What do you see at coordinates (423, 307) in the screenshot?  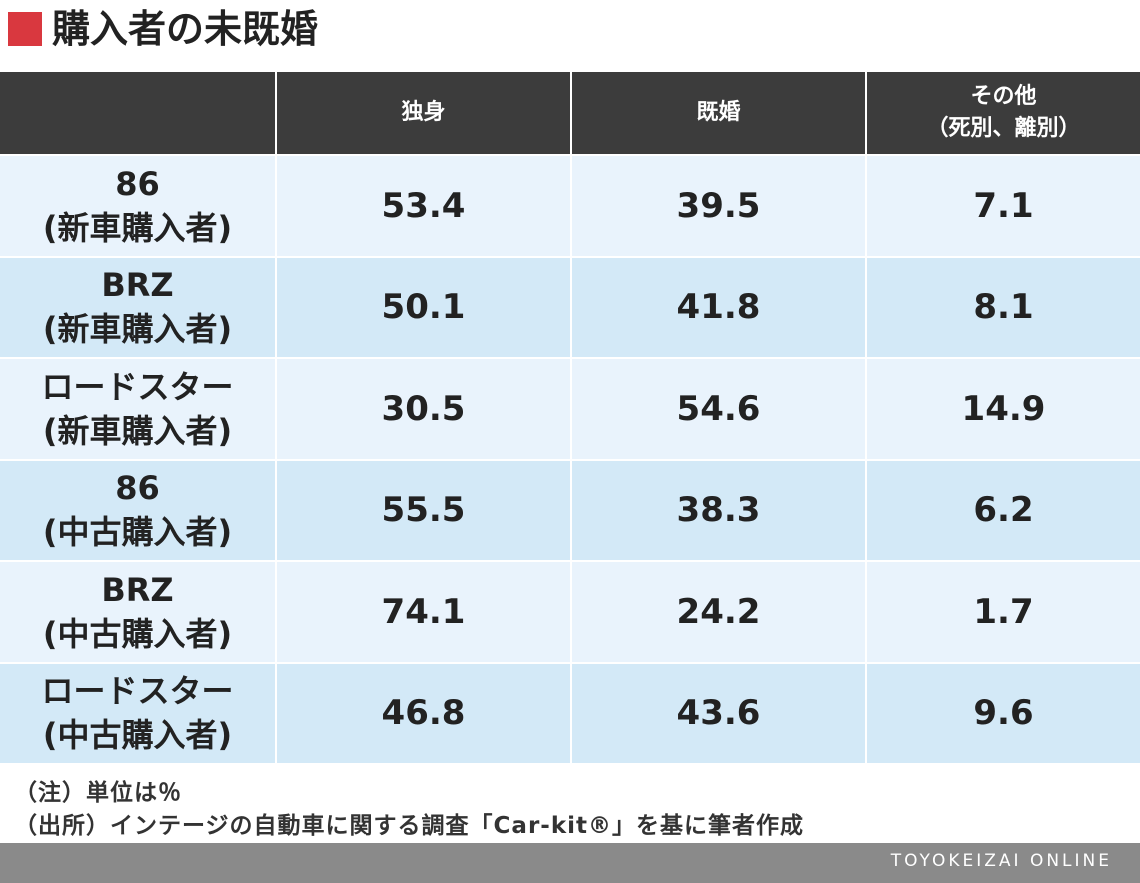 I see `value-cell: 50.1` at bounding box center [423, 307].